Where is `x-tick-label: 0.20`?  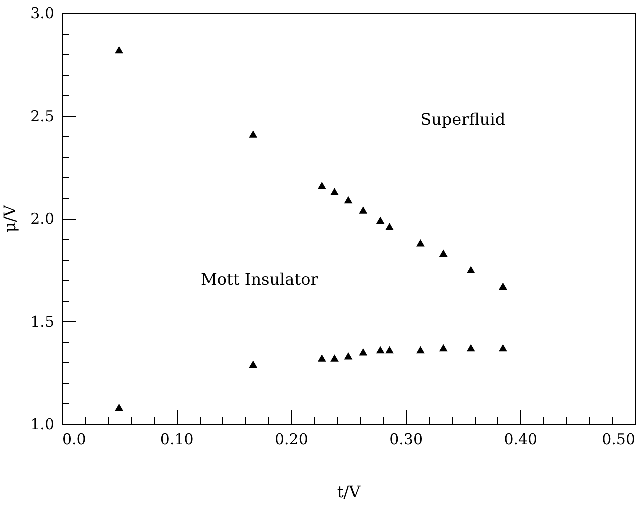
x-tick-label: 0.20 is located at coordinates (291, 439).